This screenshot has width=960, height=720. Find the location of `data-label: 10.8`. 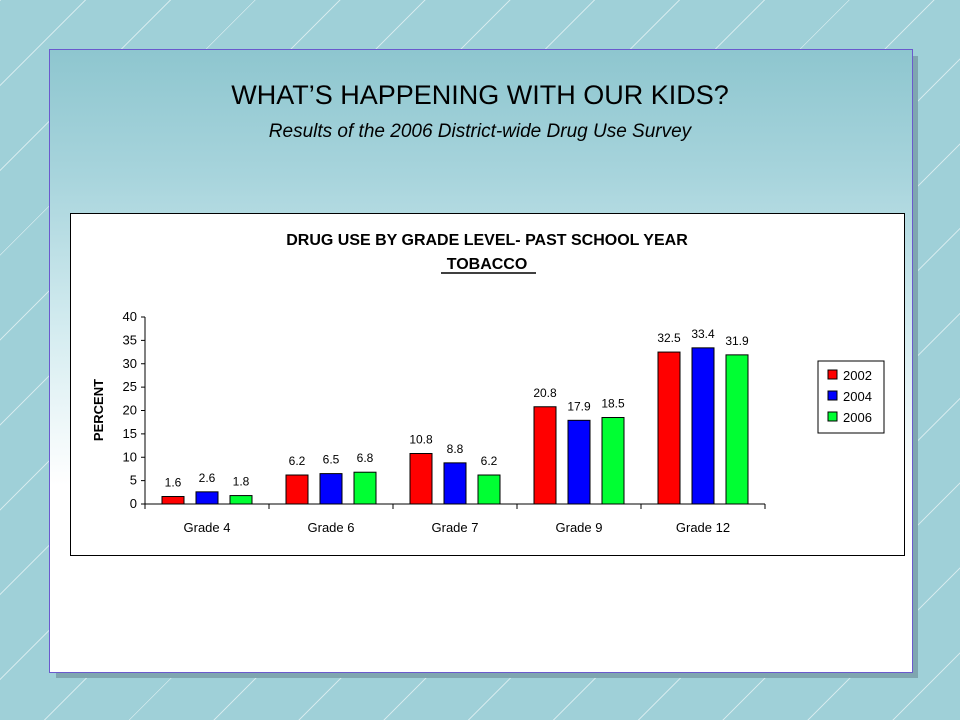

data-label: 10.8 is located at coordinates (421, 440).